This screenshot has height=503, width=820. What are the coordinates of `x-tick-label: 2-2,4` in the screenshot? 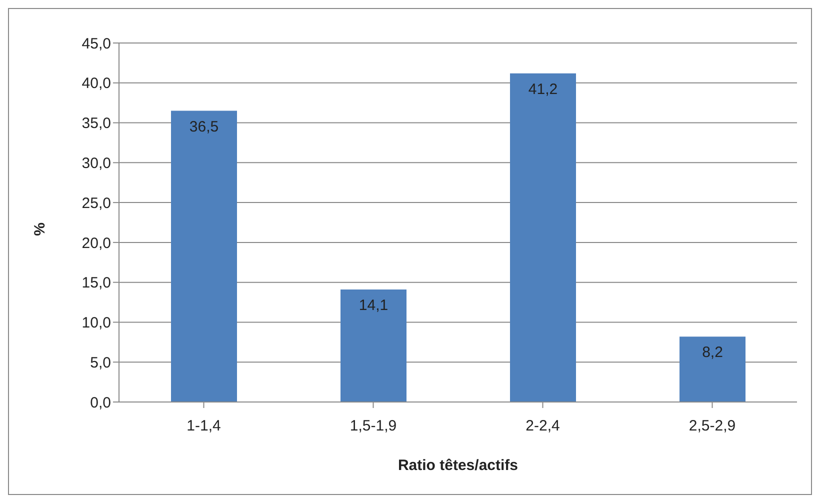 It's located at (543, 426).